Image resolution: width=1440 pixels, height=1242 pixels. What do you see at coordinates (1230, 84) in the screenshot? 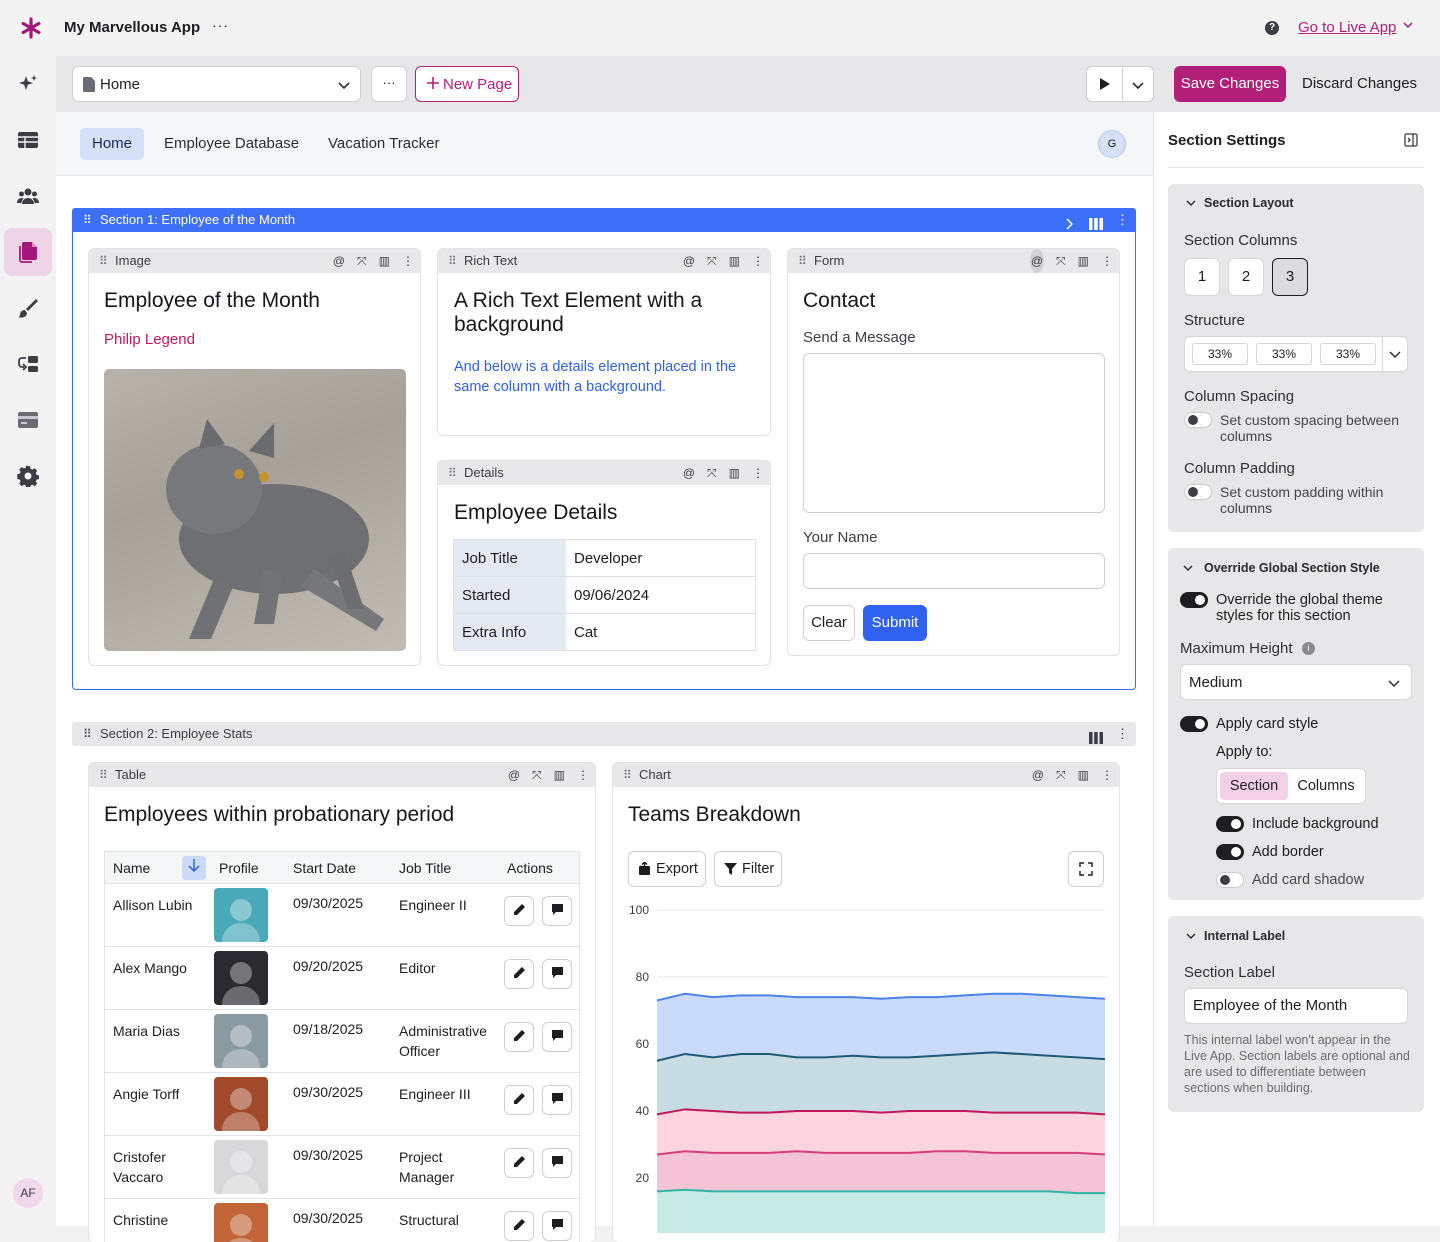
I see `save-changes-button: Save Changes` at bounding box center [1230, 84].